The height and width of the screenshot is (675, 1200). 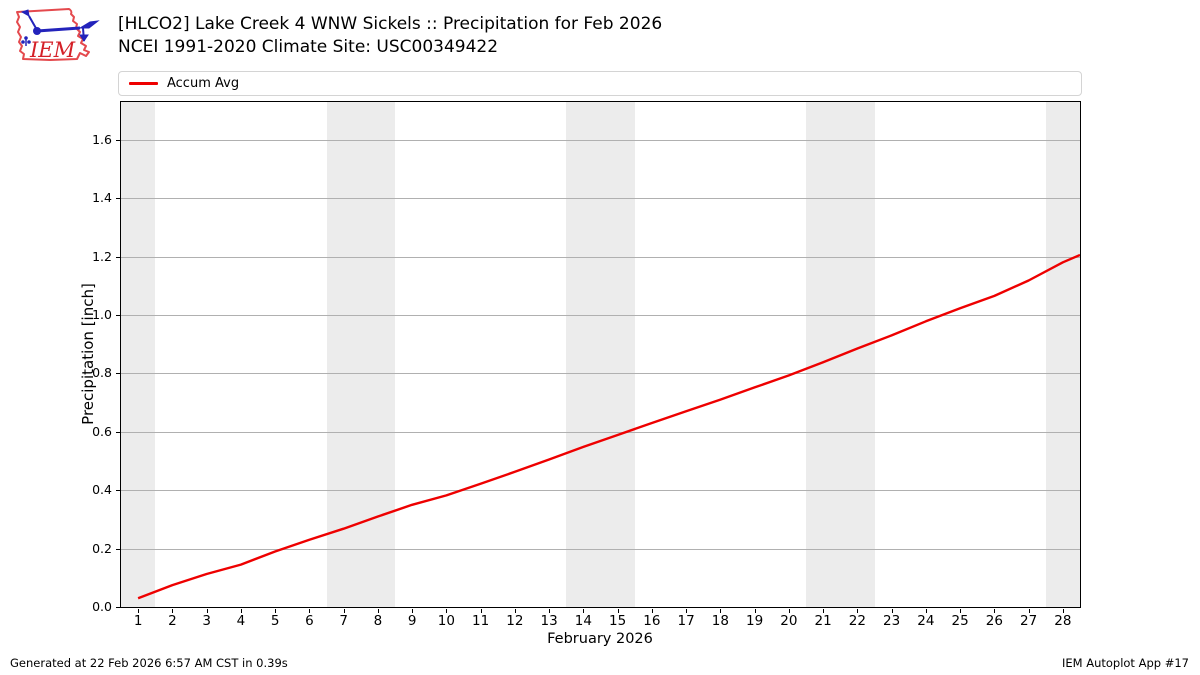 What do you see at coordinates (857, 621) in the screenshot?
I see `x-tick-label: 22` at bounding box center [857, 621].